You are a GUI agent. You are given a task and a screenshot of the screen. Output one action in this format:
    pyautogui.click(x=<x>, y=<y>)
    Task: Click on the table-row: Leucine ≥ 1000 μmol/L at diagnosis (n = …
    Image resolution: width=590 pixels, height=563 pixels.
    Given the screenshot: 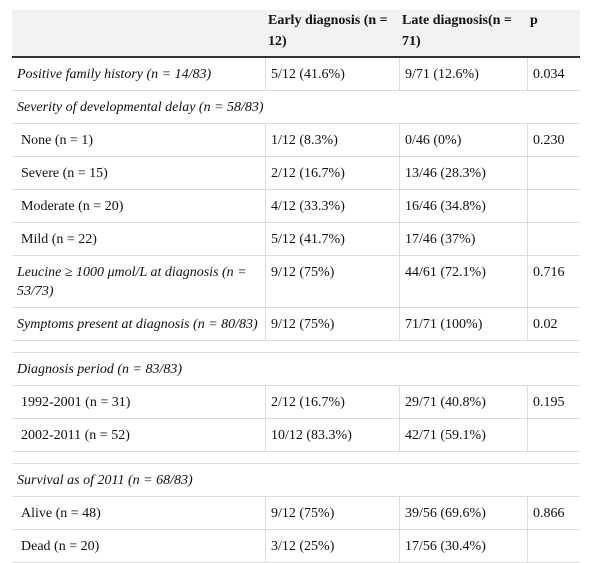 What is the action you would take?
    pyautogui.click(x=296, y=282)
    